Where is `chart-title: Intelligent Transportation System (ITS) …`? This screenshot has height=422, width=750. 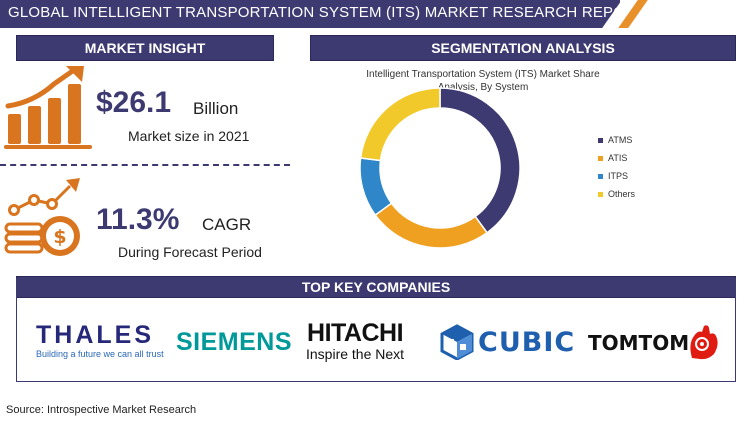 chart-title: Intelligent Transportation System (ITS) … is located at coordinates (483, 81).